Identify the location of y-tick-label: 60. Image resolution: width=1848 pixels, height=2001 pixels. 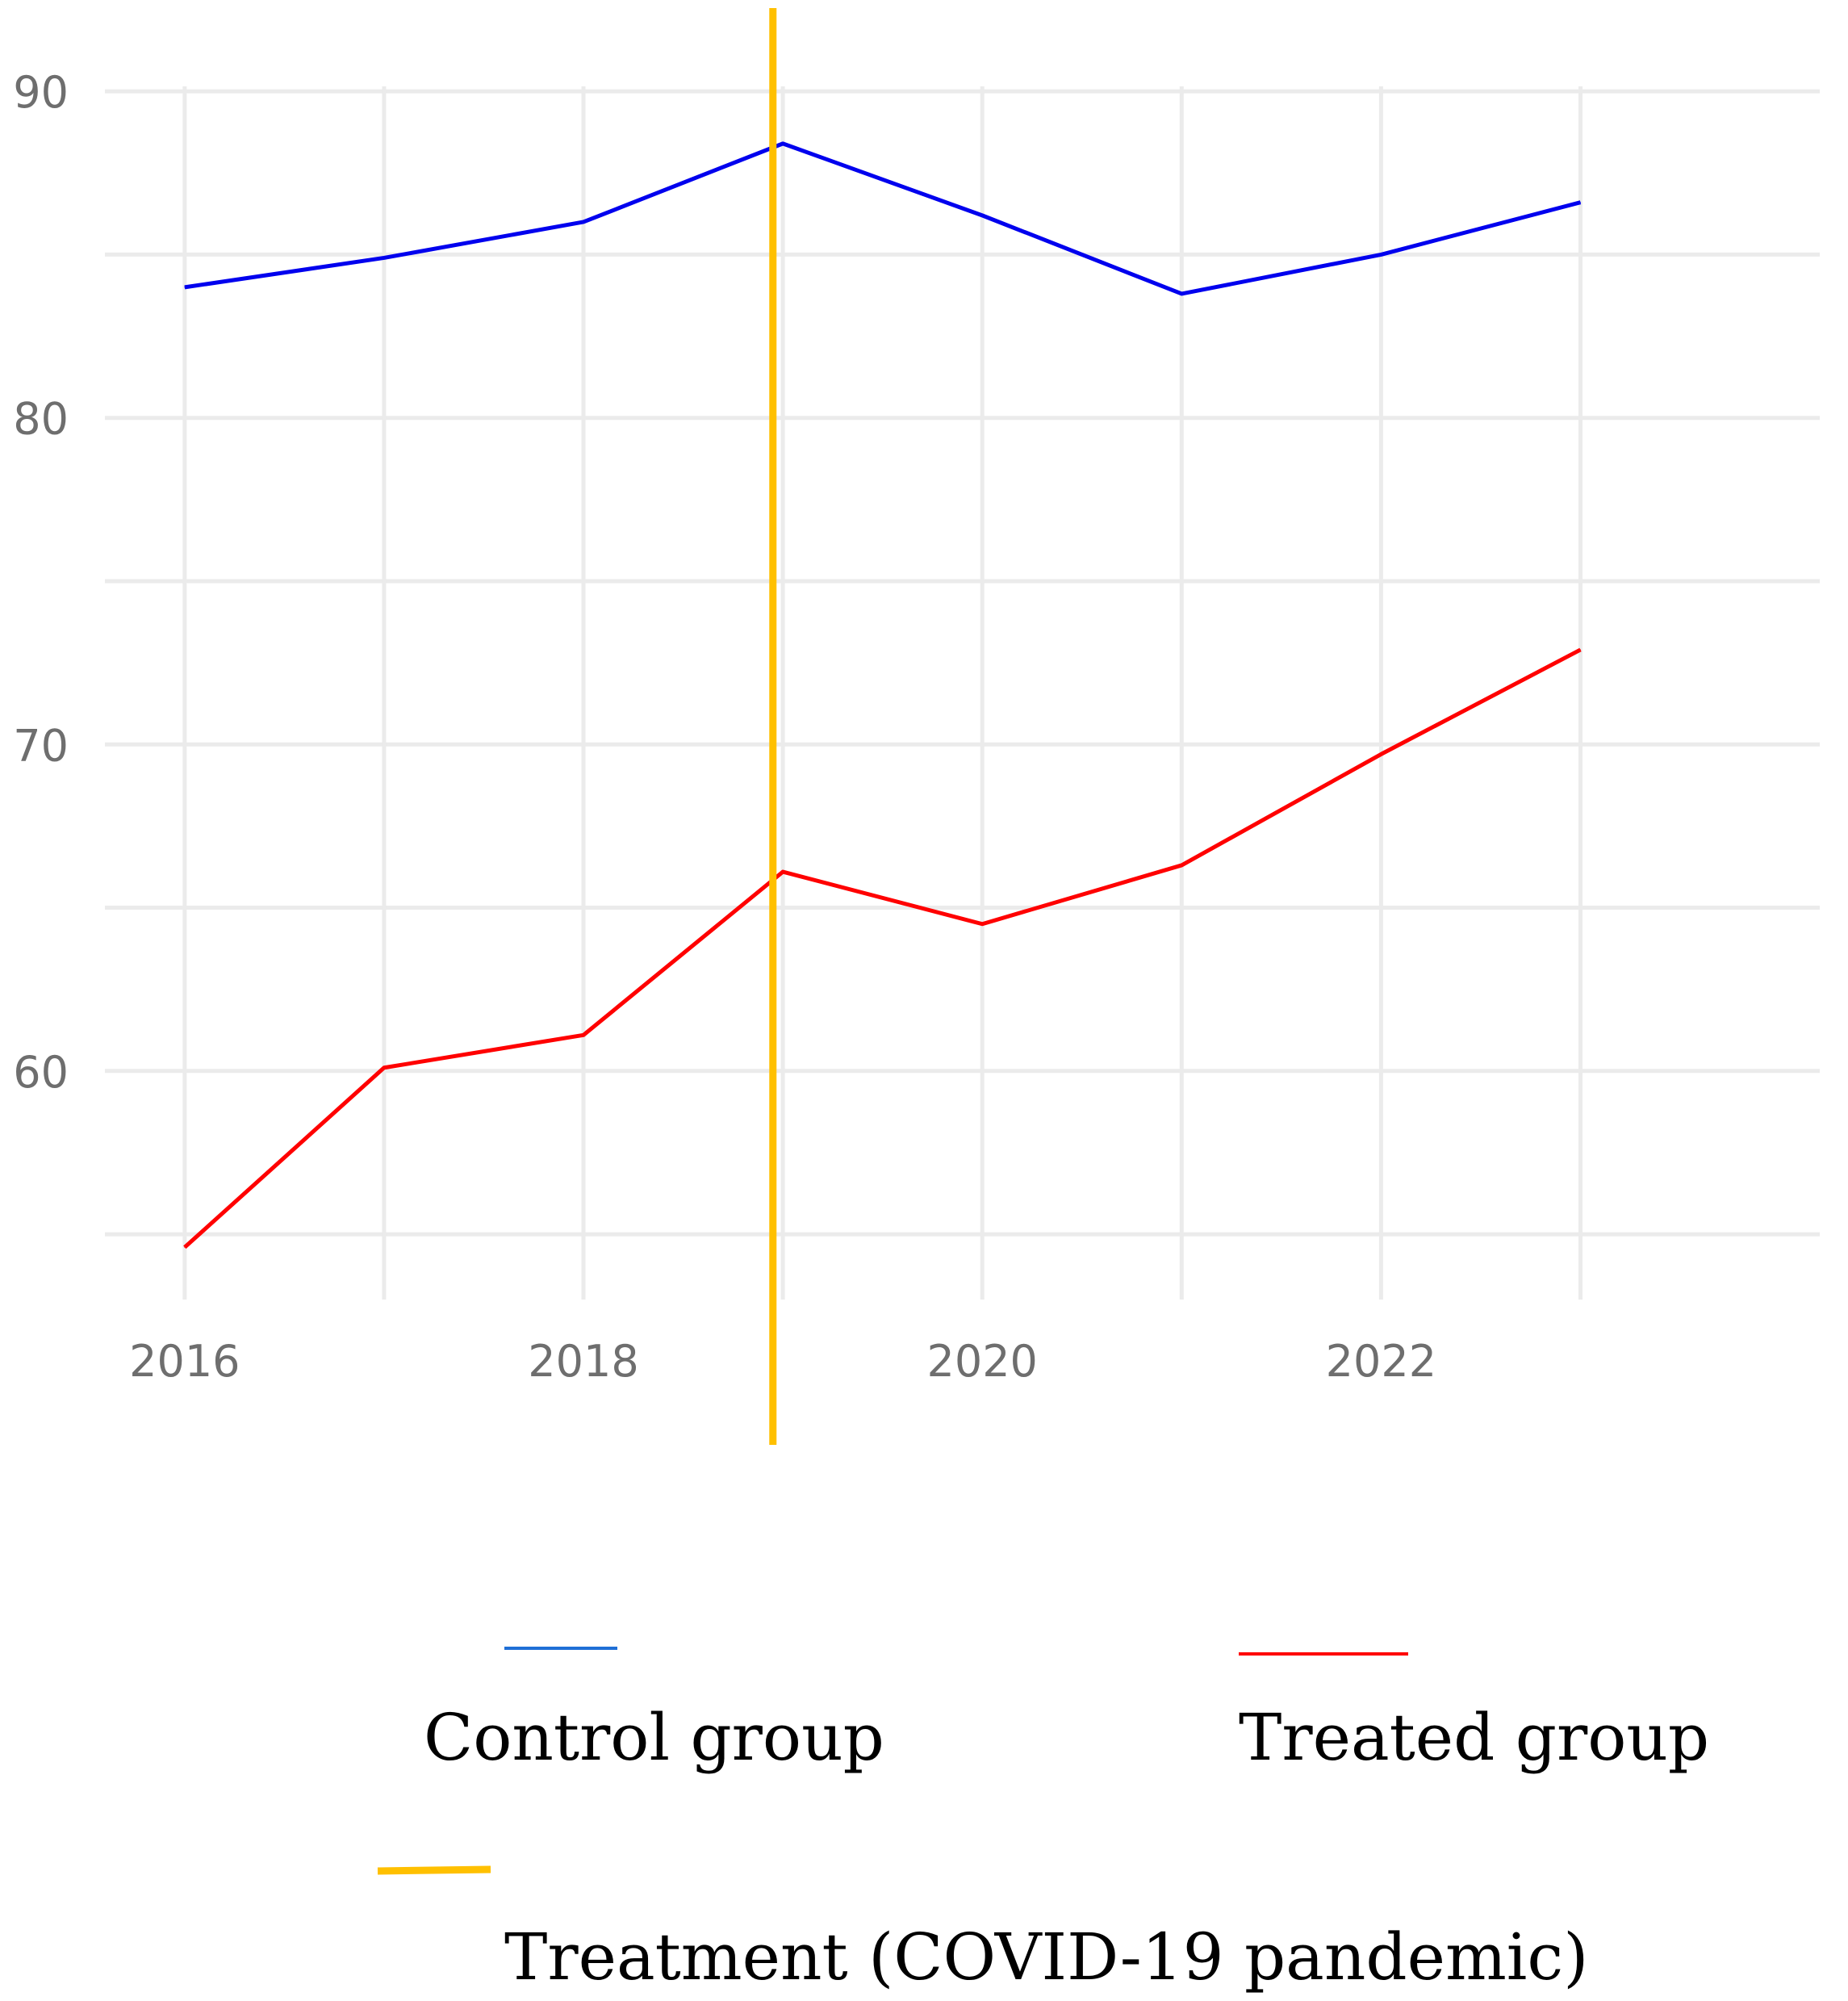
(41, 1072).